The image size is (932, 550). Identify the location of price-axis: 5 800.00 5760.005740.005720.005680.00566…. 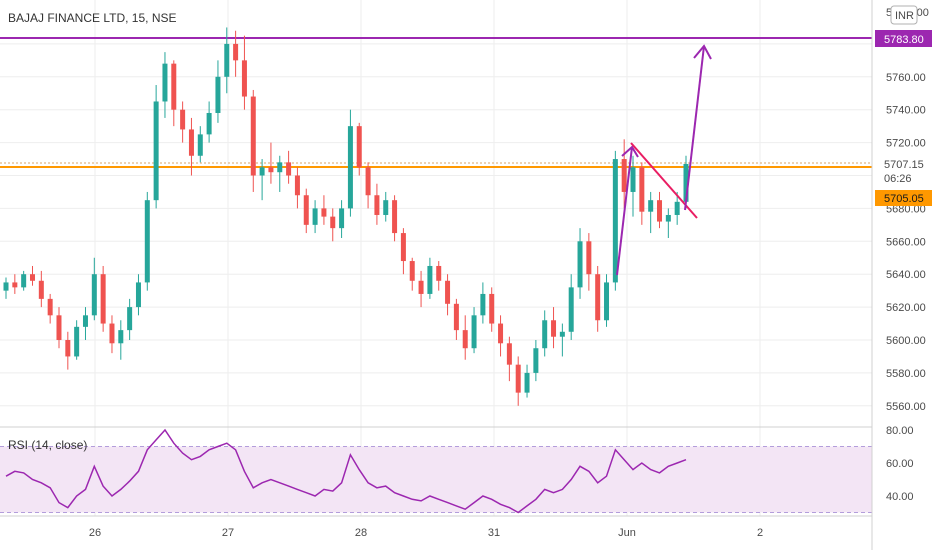
(907, 210).